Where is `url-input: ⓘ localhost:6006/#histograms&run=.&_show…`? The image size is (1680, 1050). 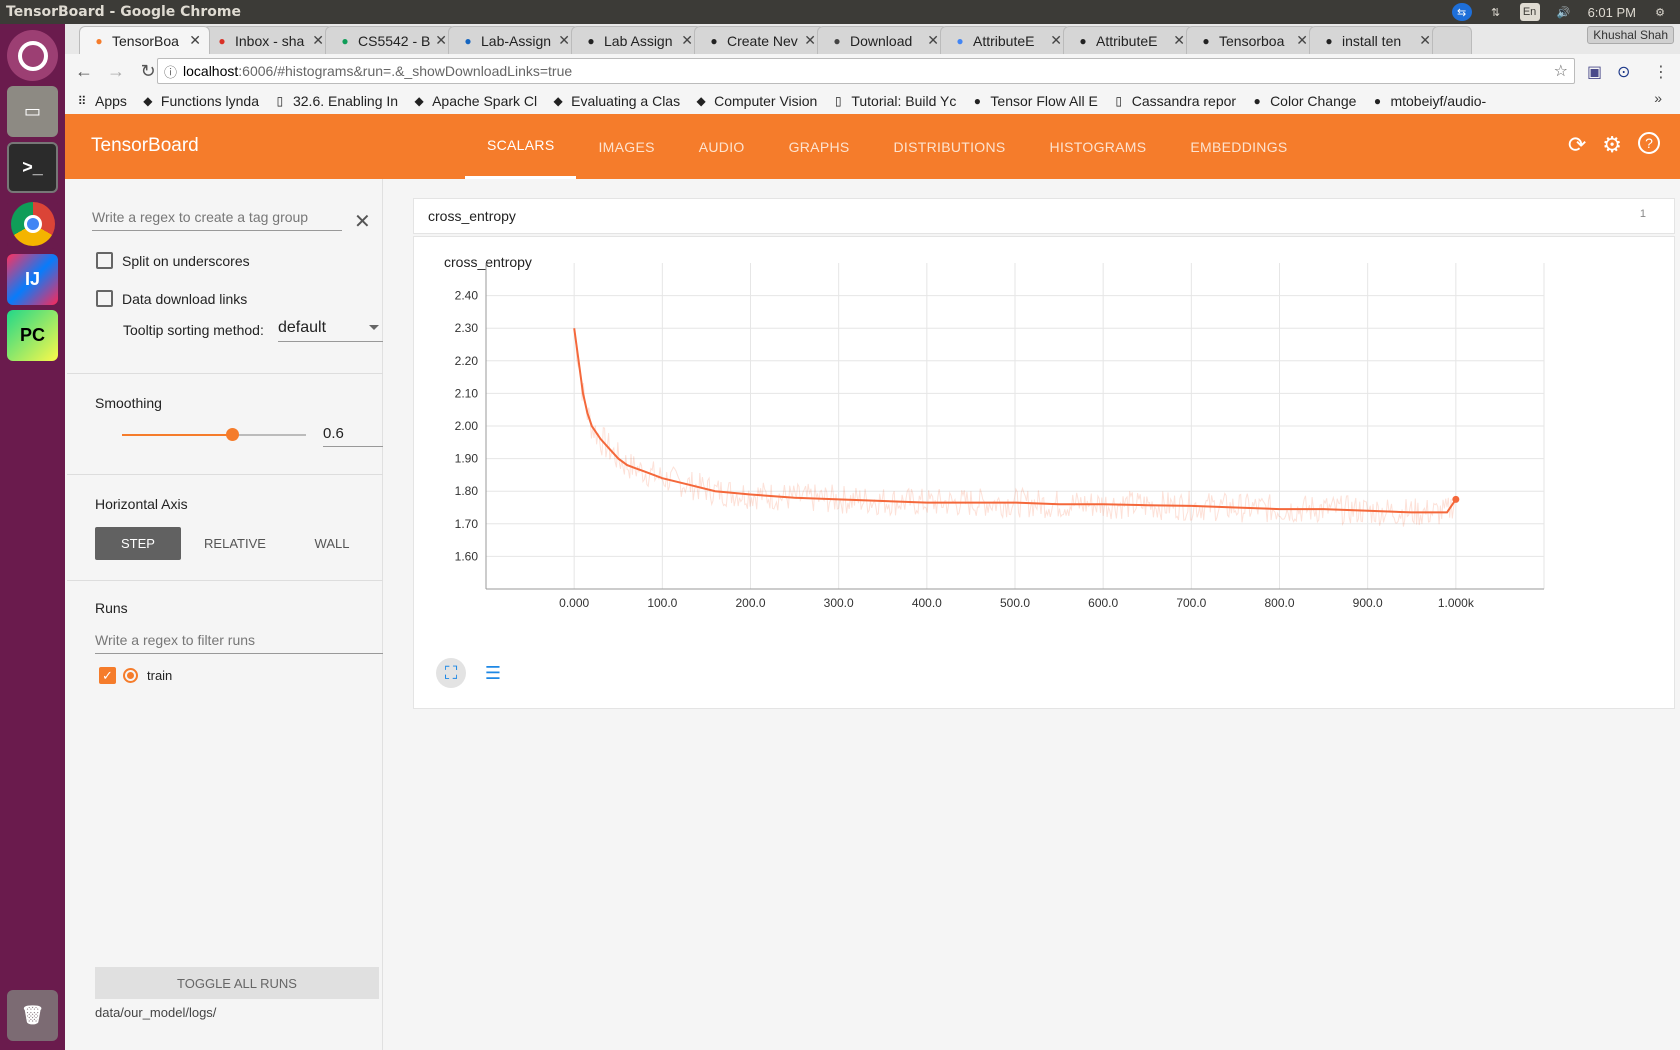 url-input: ⓘ localhost:6006/#histograms&run=.&_show… is located at coordinates (866, 71).